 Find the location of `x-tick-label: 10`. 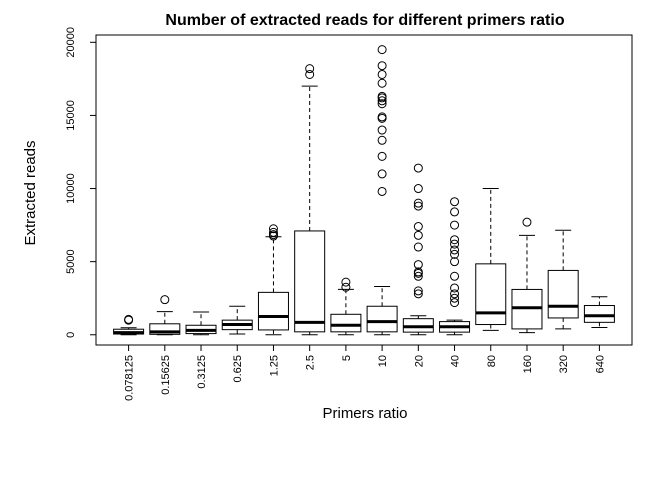

x-tick-label: 10 is located at coordinates (383, 361).